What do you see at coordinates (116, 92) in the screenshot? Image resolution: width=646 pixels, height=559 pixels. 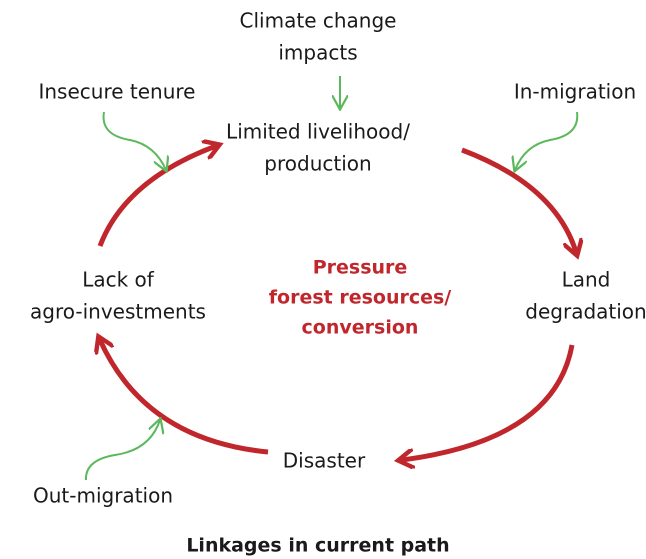 I see `factor-label: Insecure tenure` at bounding box center [116, 92].